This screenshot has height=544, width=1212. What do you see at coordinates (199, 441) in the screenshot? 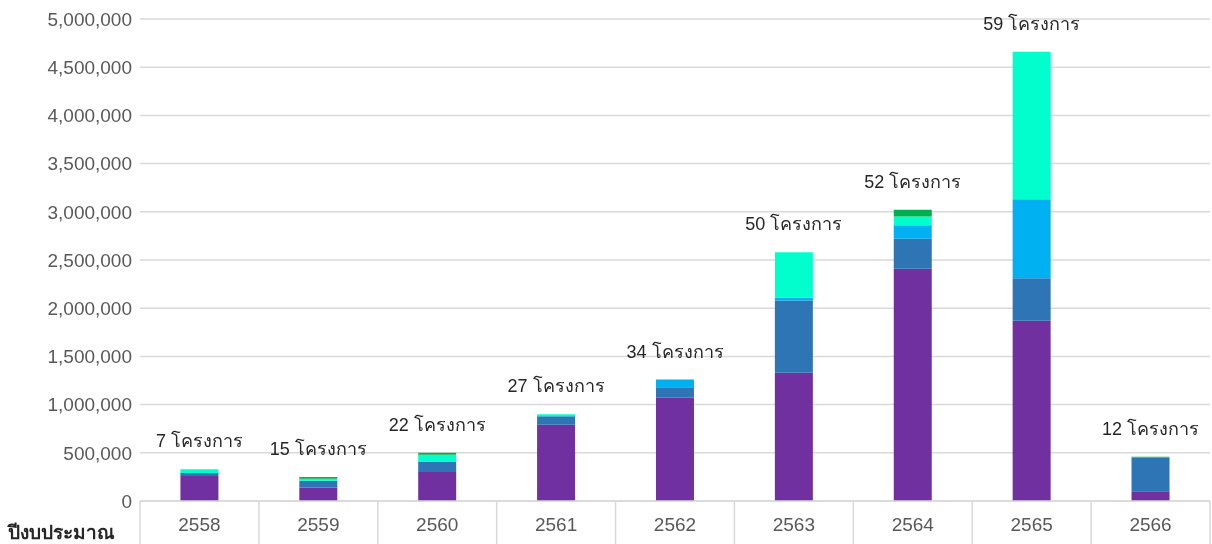
I see `annotation: 7 โครงการ` at bounding box center [199, 441].